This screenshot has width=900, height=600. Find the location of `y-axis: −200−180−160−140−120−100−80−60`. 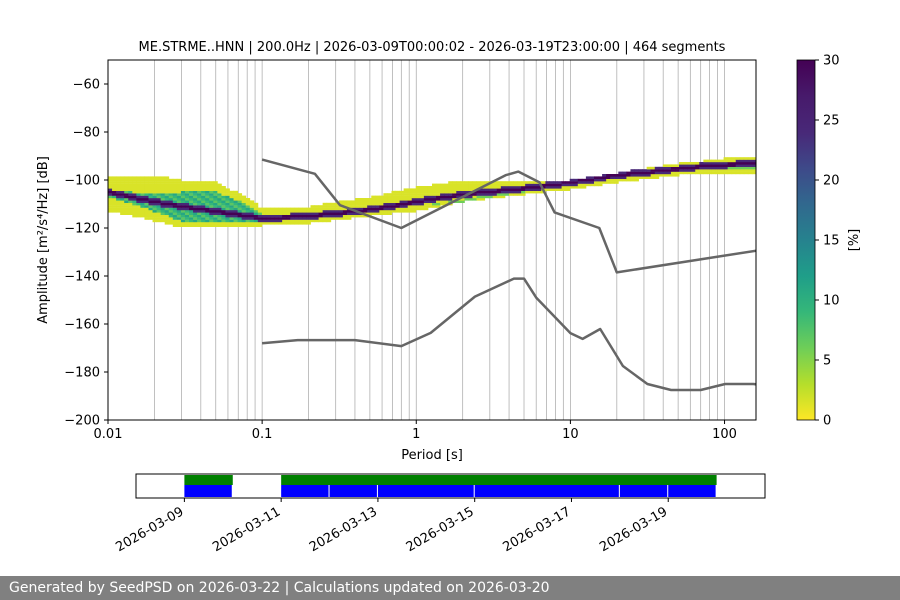

y-axis: −200−180−160−140−120−100−80−60 is located at coordinates (86, 253).